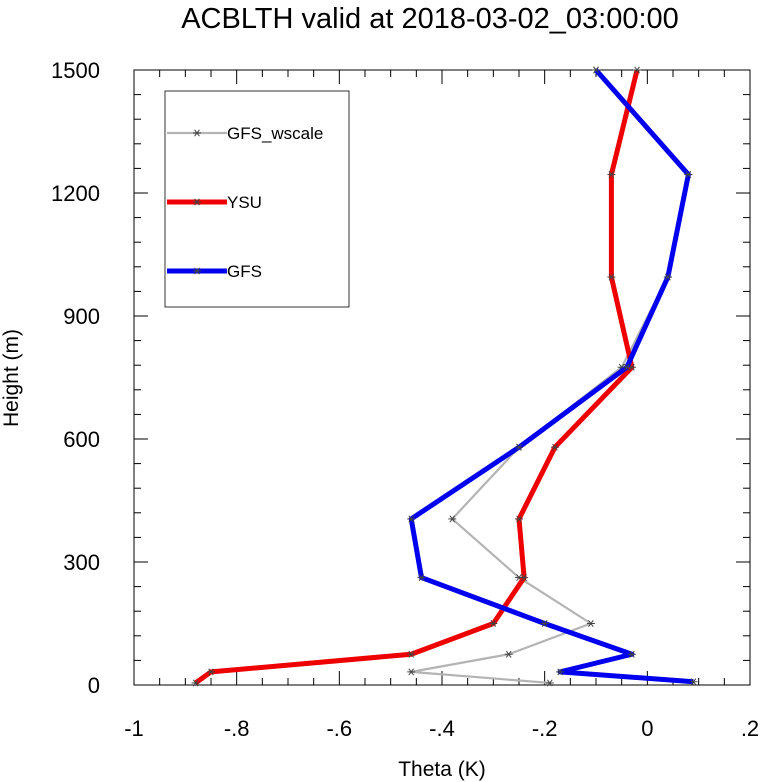  Describe the element at coordinates (214, 271) in the screenshot. I see `legend-entry: GFS` at that location.